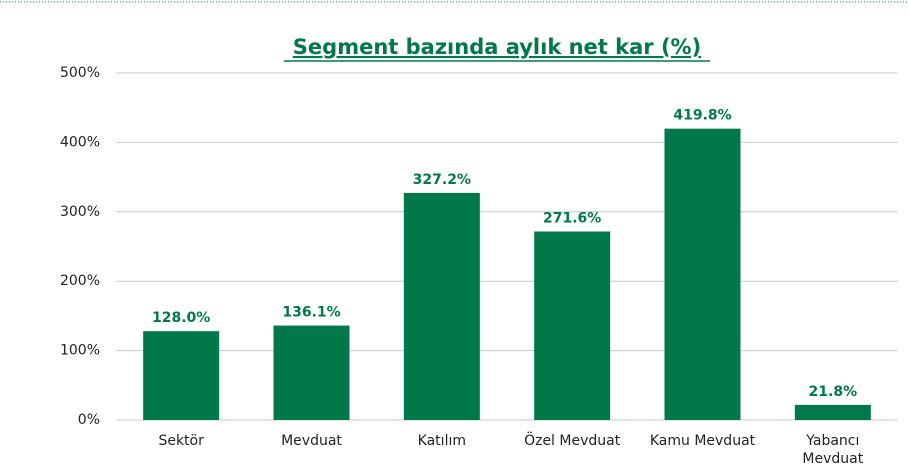 This screenshot has height=475, width=909. Describe the element at coordinates (572, 441) in the screenshot. I see `x-tick-label: Özel Mevduat` at that location.